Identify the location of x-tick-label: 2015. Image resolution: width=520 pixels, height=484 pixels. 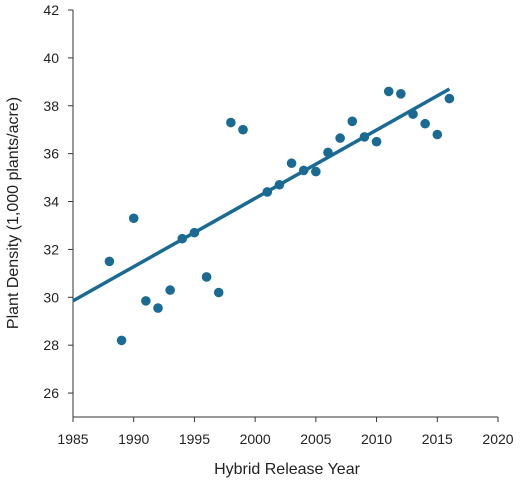
(437, 439).